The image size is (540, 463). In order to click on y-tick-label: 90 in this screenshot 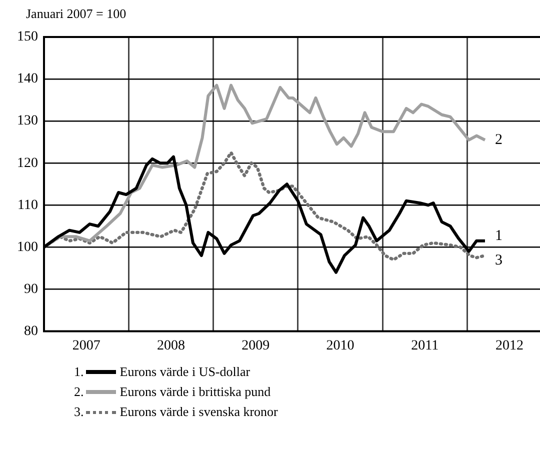, I will do `click(31, 289)`.